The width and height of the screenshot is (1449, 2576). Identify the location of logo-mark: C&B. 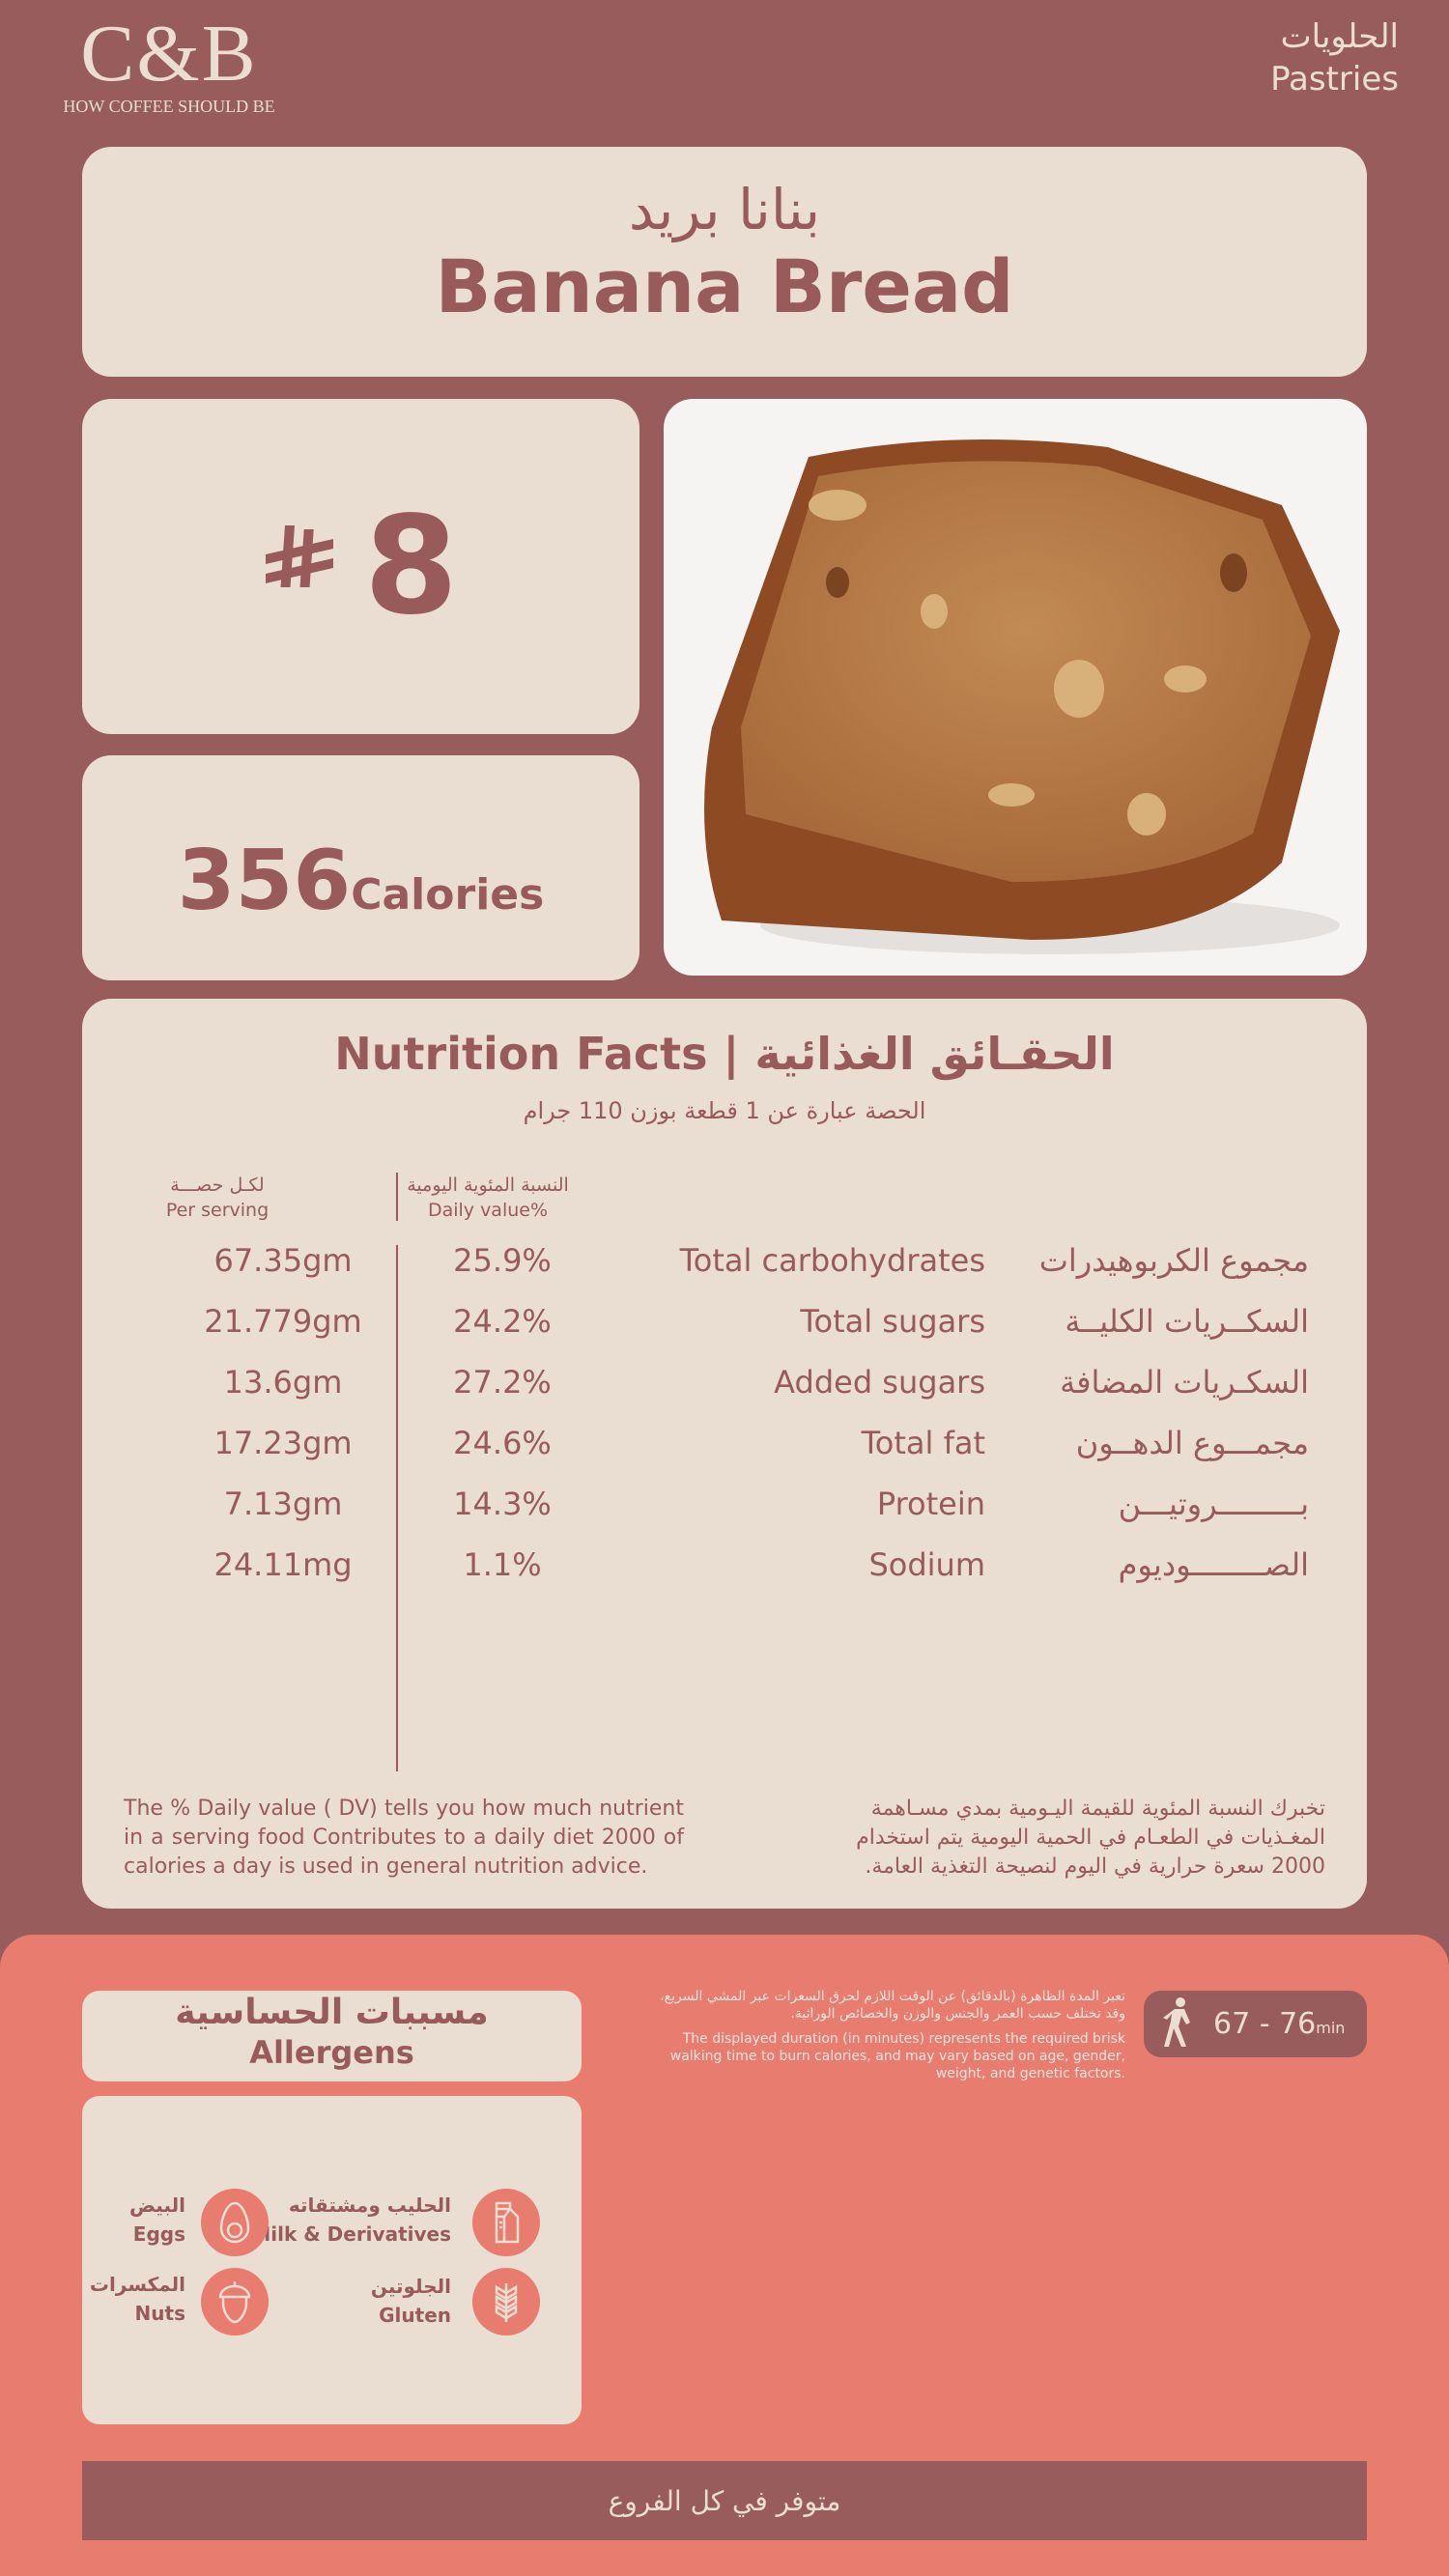
(169, 54).